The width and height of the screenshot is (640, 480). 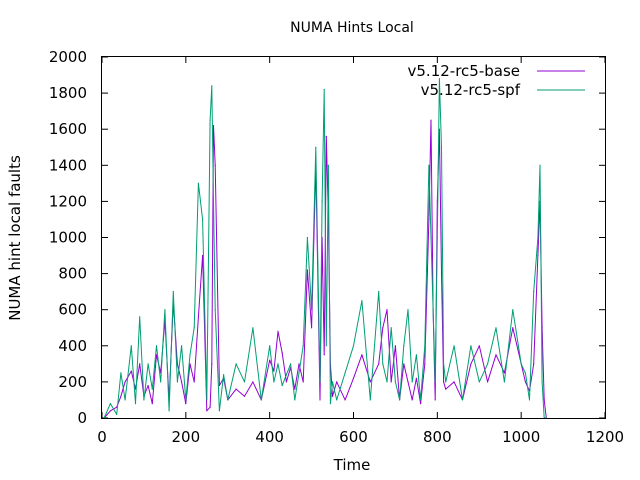 What do you see at coordinates (521, 437) in the screenshot?
I see `x-tick-label: 1000` at bounding box center [521, 437].